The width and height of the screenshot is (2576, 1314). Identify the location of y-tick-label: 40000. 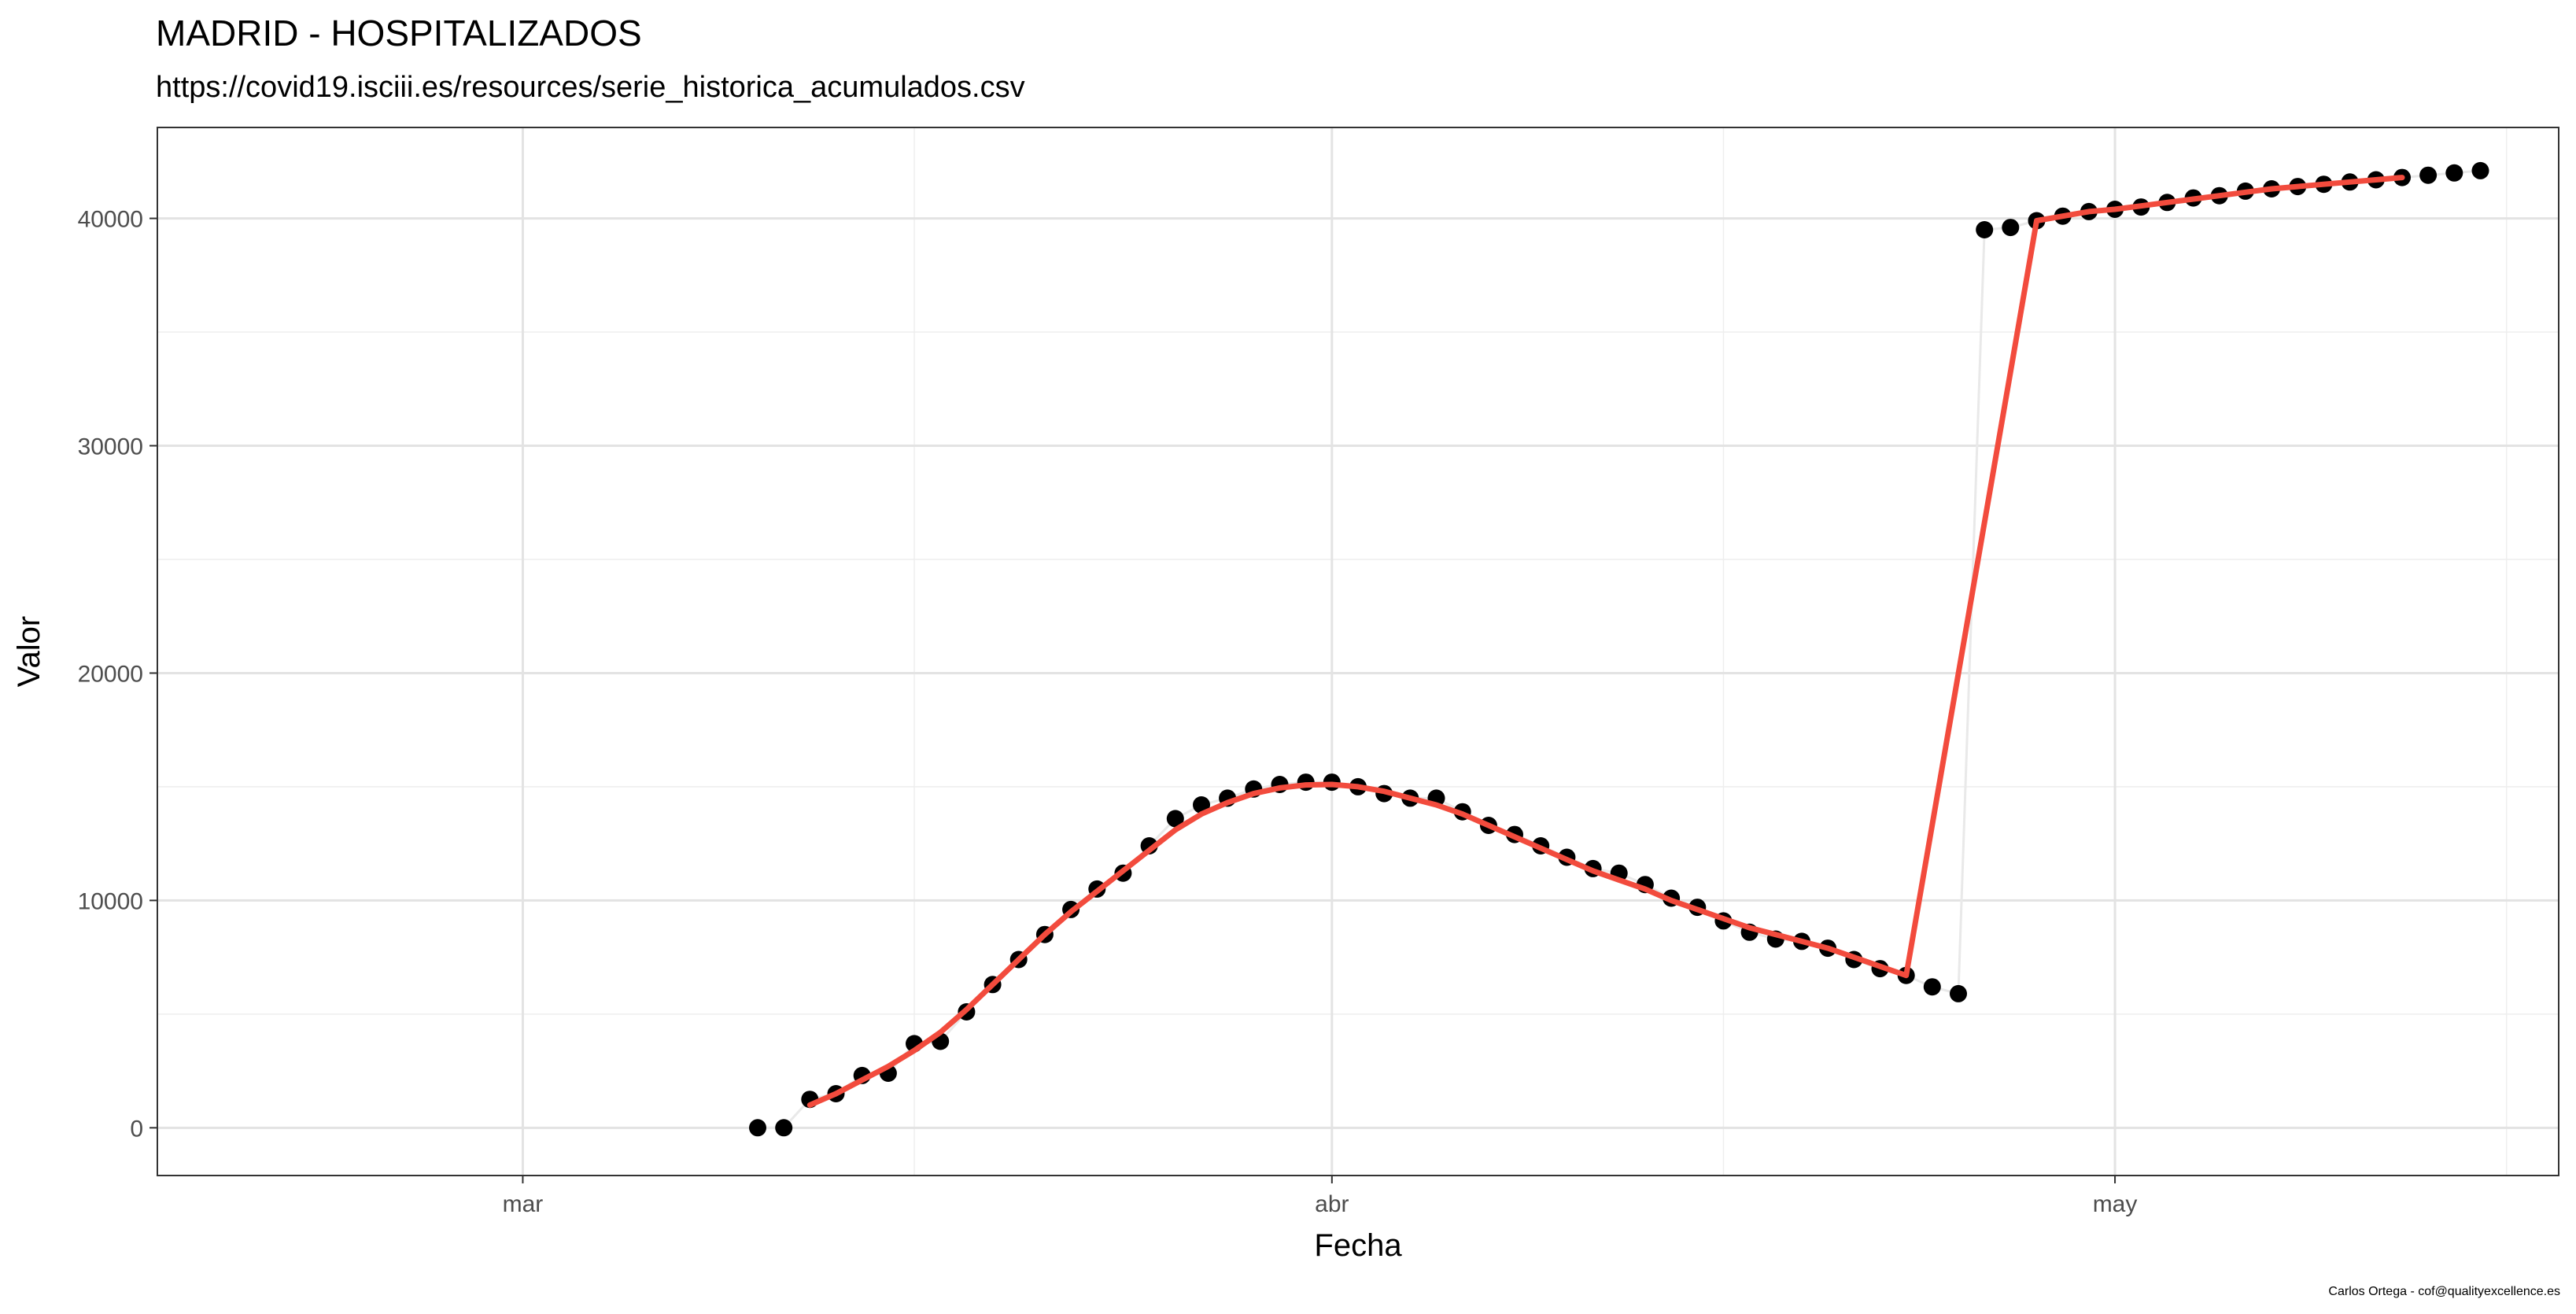
(110, 220).